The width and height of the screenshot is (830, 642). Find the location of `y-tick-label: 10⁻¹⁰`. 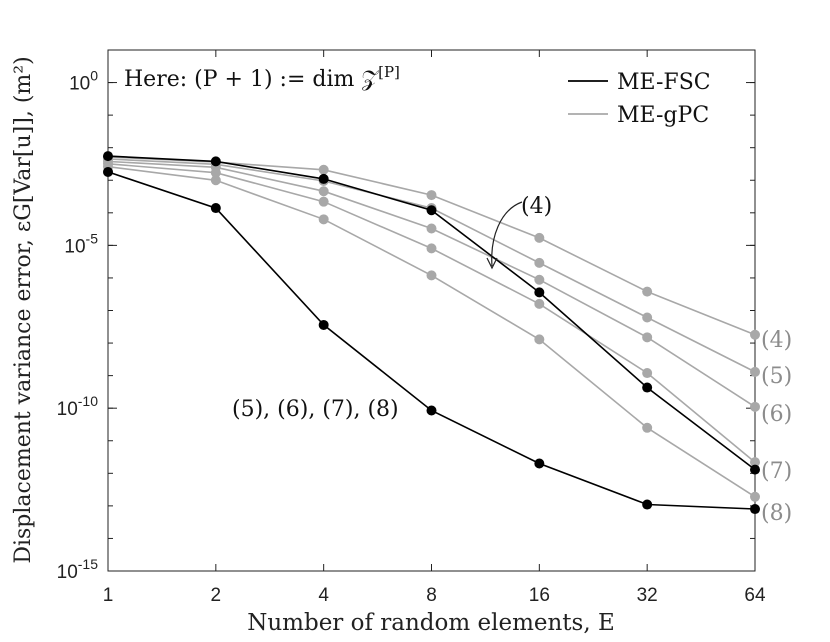

y-tick-label: 10⁻¹⁰ is located at coordinates (78, 406).